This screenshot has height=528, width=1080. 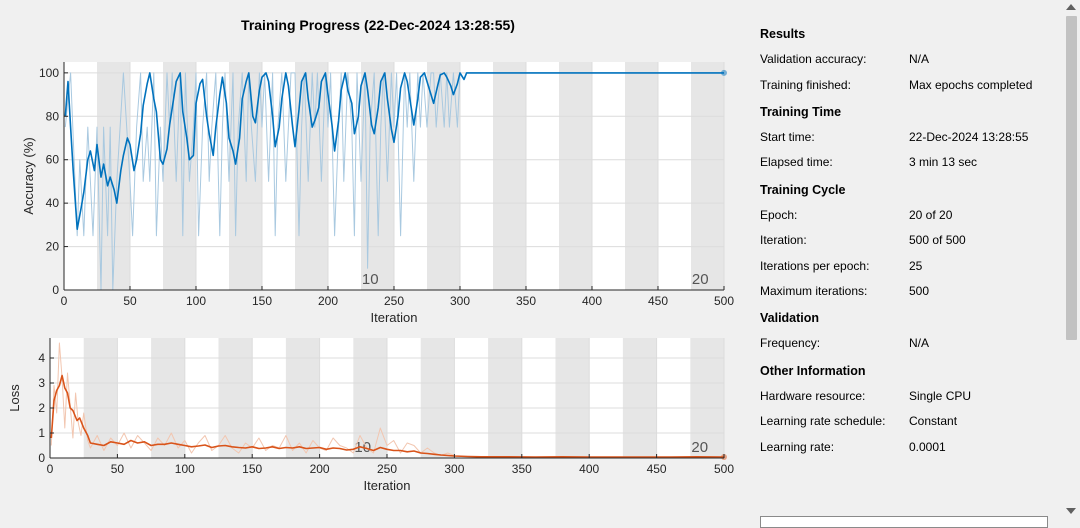 I want to click on hardware-label: Hardware resource:, so click(x=813, y=396).